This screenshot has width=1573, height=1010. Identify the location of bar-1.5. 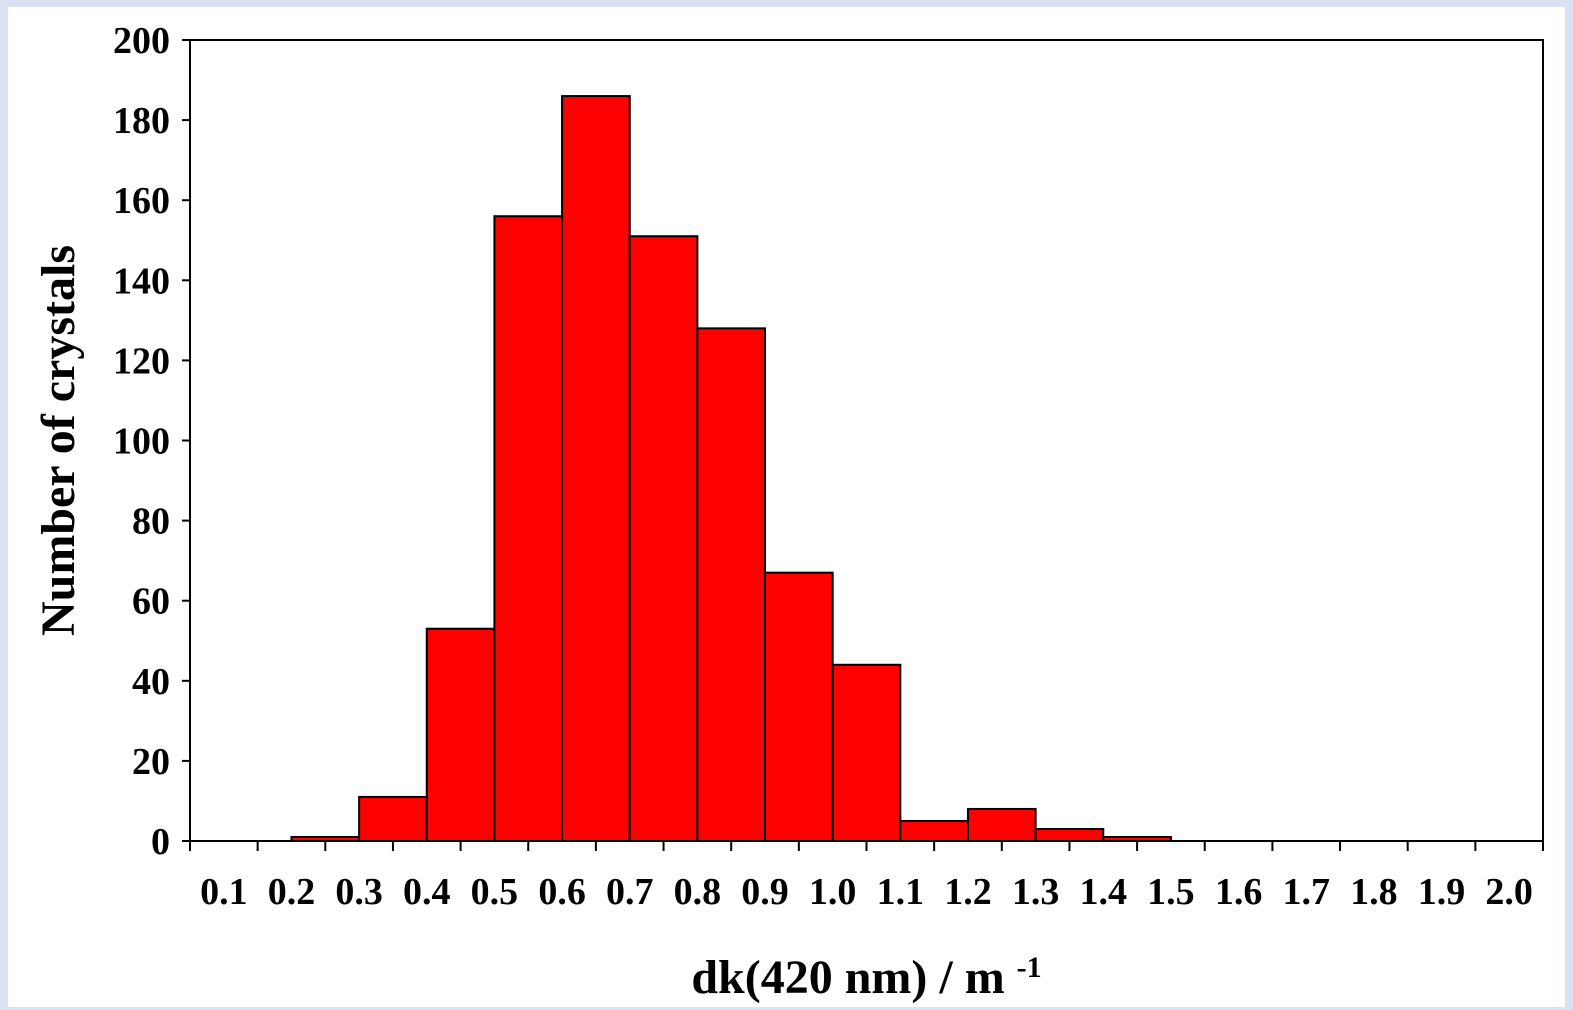
(1137, 838).